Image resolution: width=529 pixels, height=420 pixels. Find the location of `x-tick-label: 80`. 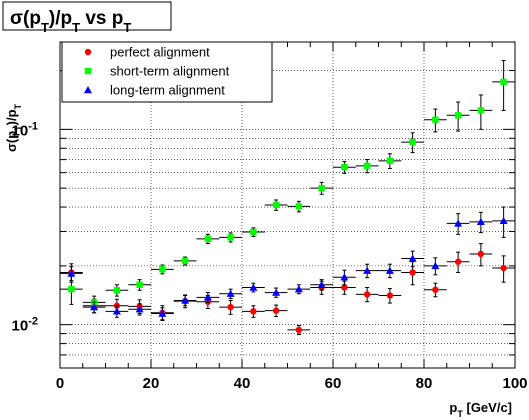

x-tick-label: 80 is located at coordinates (424, 383).